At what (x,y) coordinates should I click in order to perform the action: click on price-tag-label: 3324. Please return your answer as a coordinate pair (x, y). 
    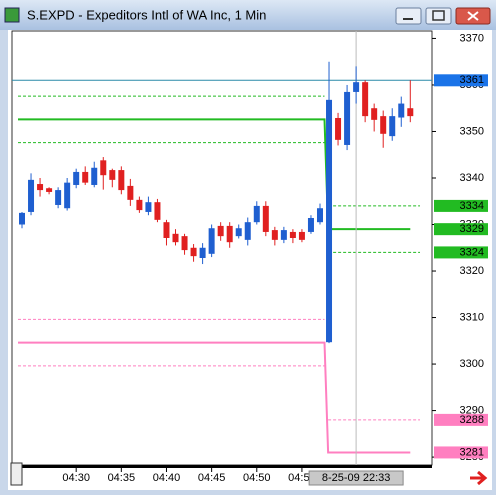
    Looking at the image, I should click on (472, 252).